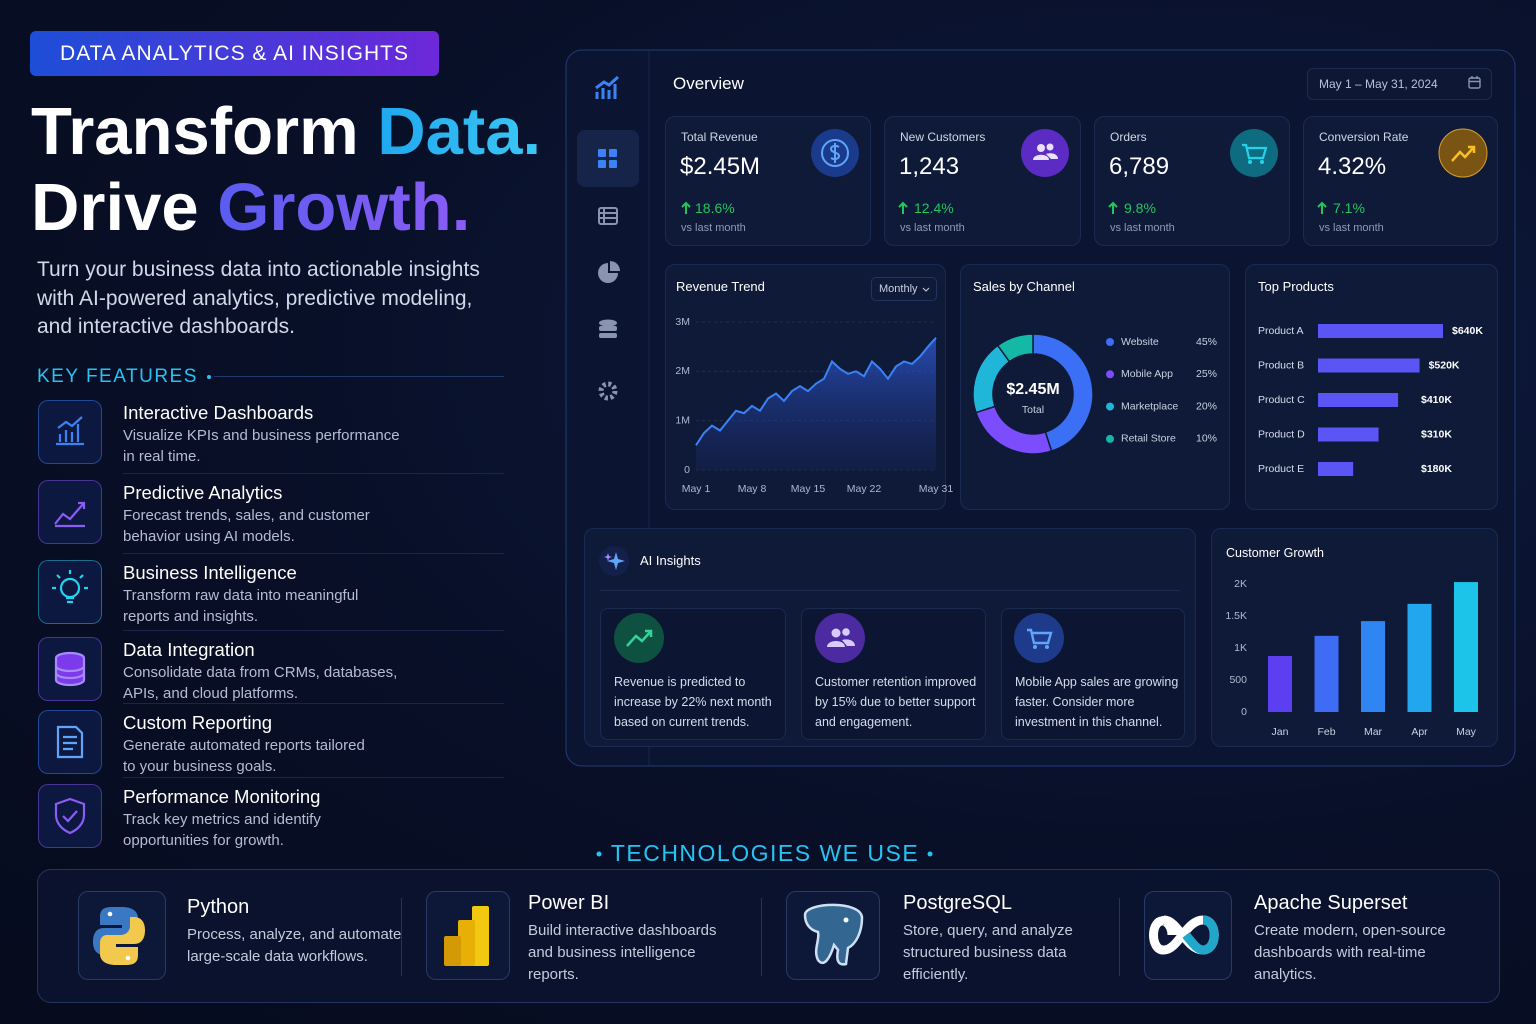 This screenshot has height=1024, width=1536. Describe the element at coordinates (222, 819) in the screenshot. I see `feature-text: Track key metrics and identify` at that location.